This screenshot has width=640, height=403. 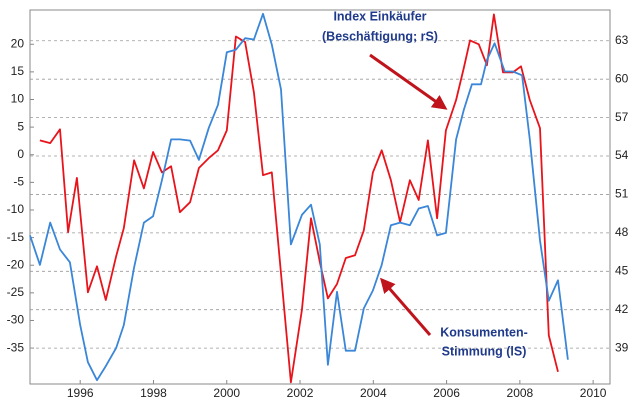 What do you see at coordinates (18, 43) in the screenshot?
I see `y-tick-label: 20` at bounding box center [18, 43].